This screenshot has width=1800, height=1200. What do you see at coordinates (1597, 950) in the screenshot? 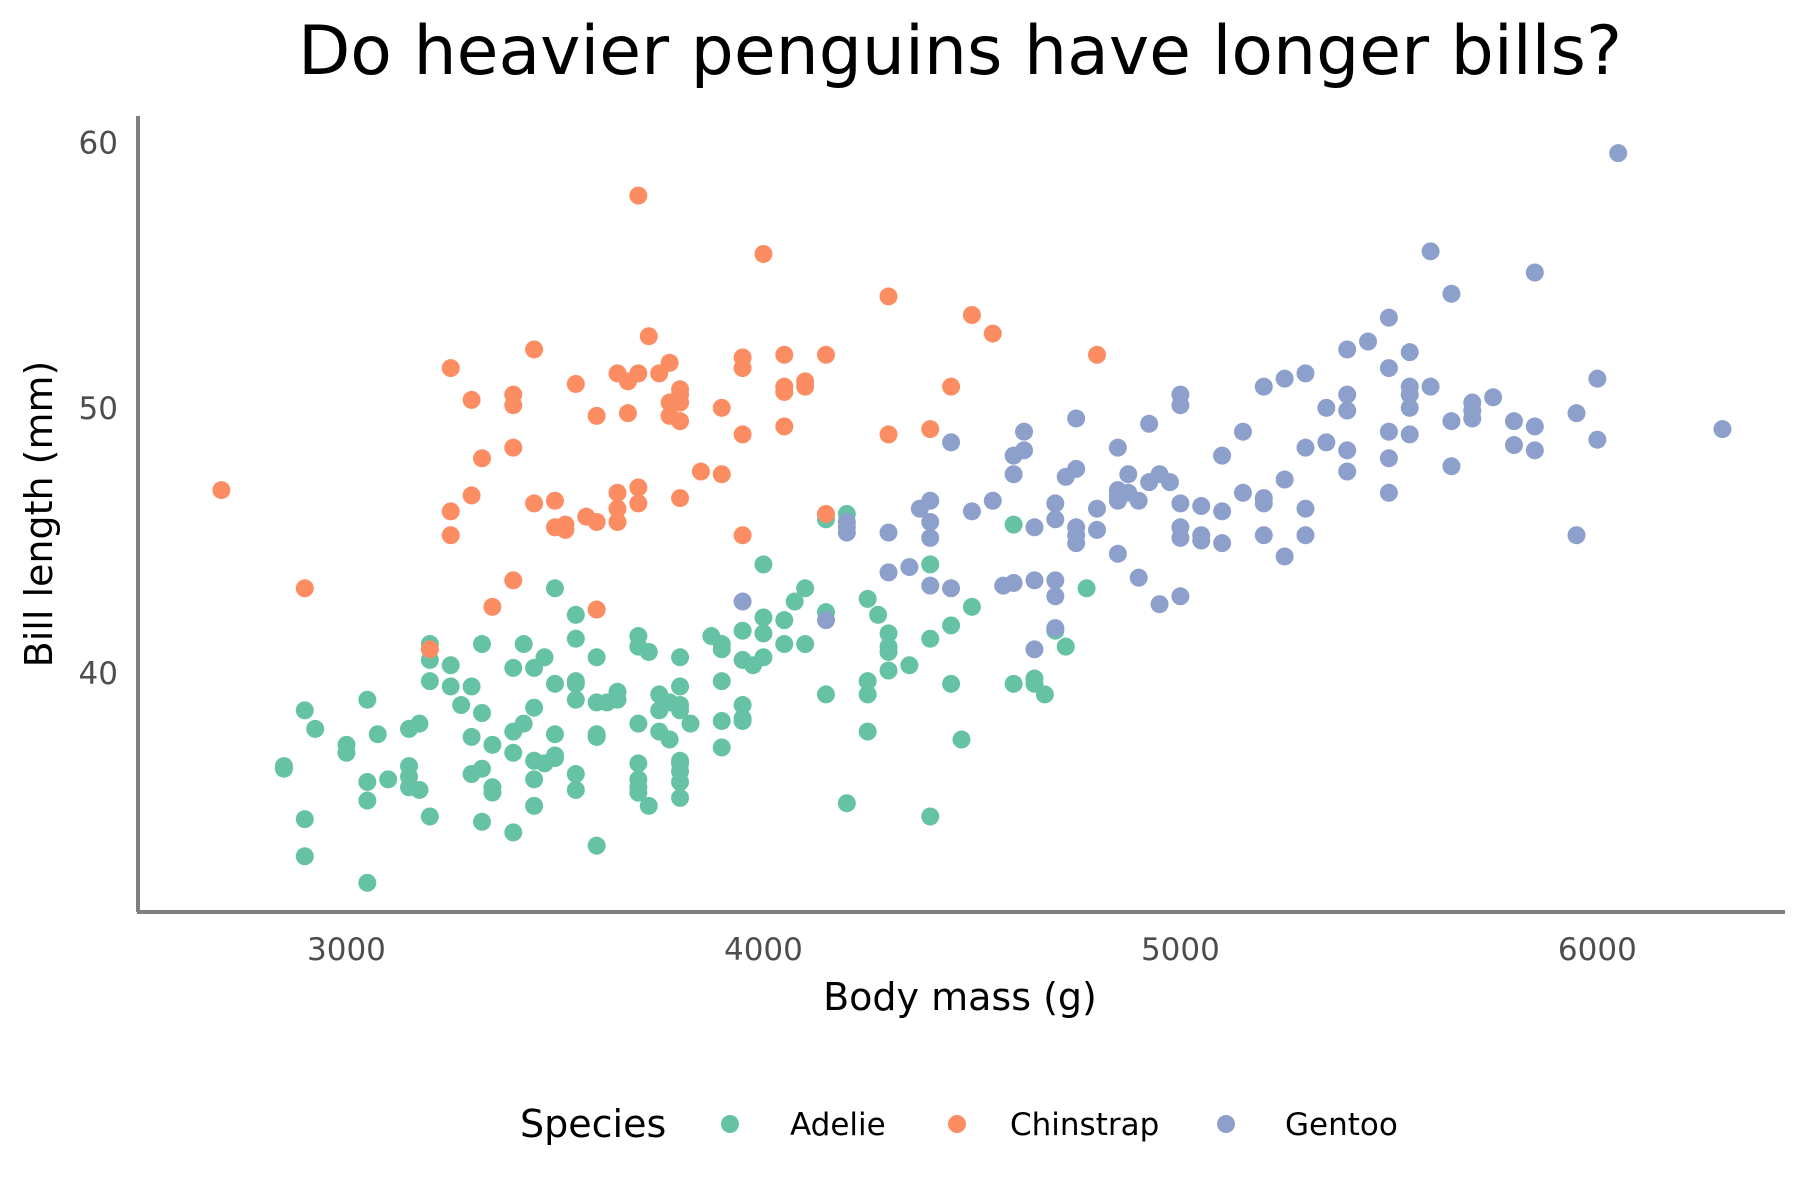
I see `x-tick-label: 6000` at bounding box center [1597, 950].